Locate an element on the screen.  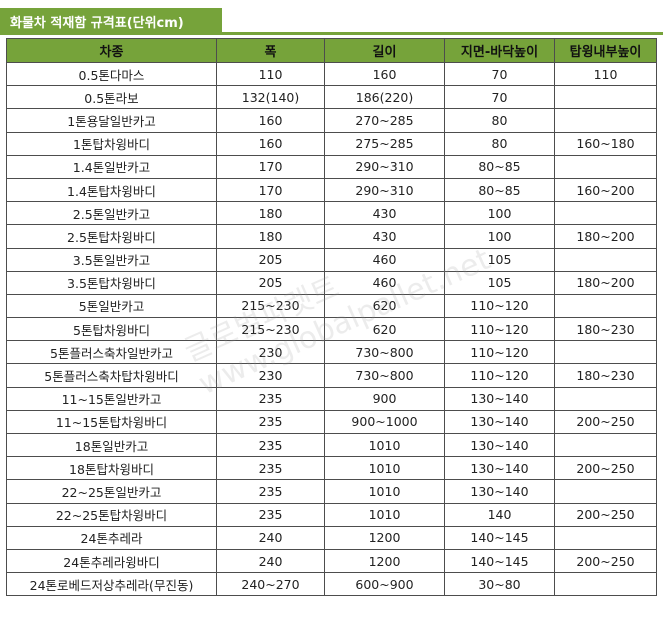
cell-length: 1010 is located at coordinates (384, 468).